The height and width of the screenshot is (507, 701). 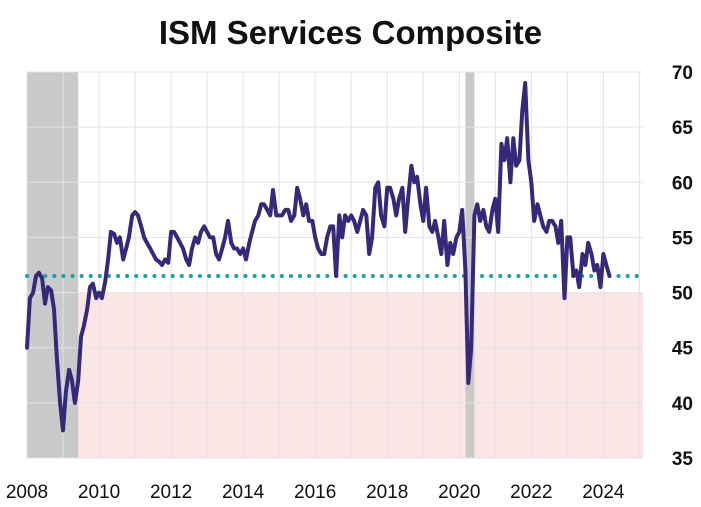 What do you see at coordinates (603, 492) in the screenshot?
I see `x-tick-label: 2024` at bounding box center [603, 492].